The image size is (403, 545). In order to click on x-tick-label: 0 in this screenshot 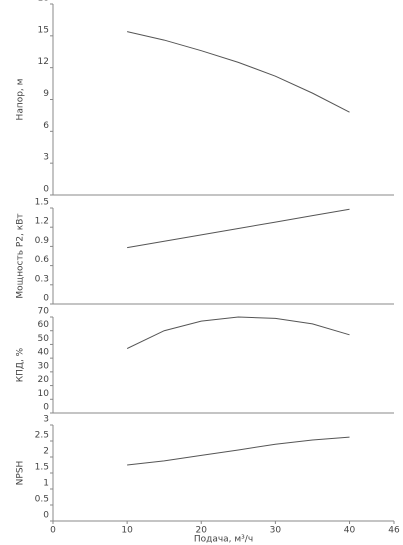, I will do `click(53, 531)`.